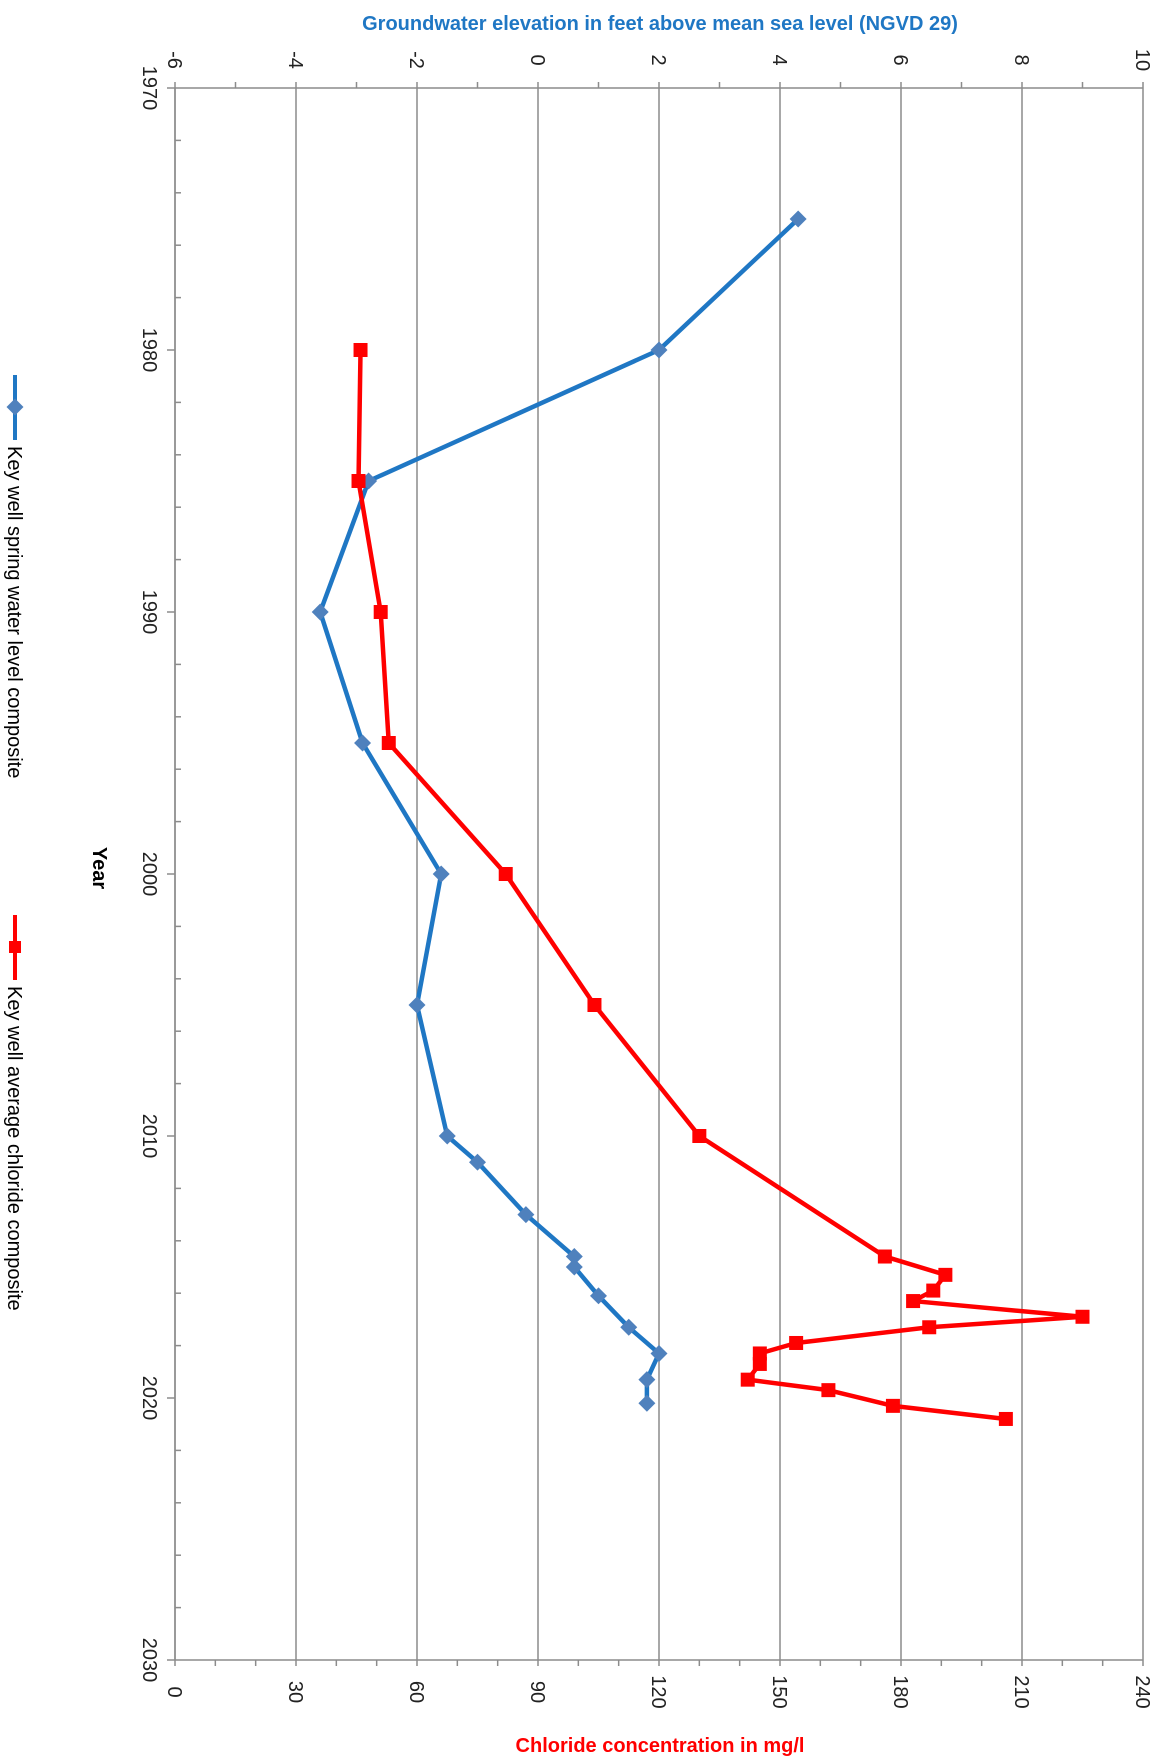 Image resolution: width=1159 pixels, height=1759 pixels. Describe the element at coordinates (900, 1691) in the screenshot. I see `right-axis-tick-label: 180` at that location.